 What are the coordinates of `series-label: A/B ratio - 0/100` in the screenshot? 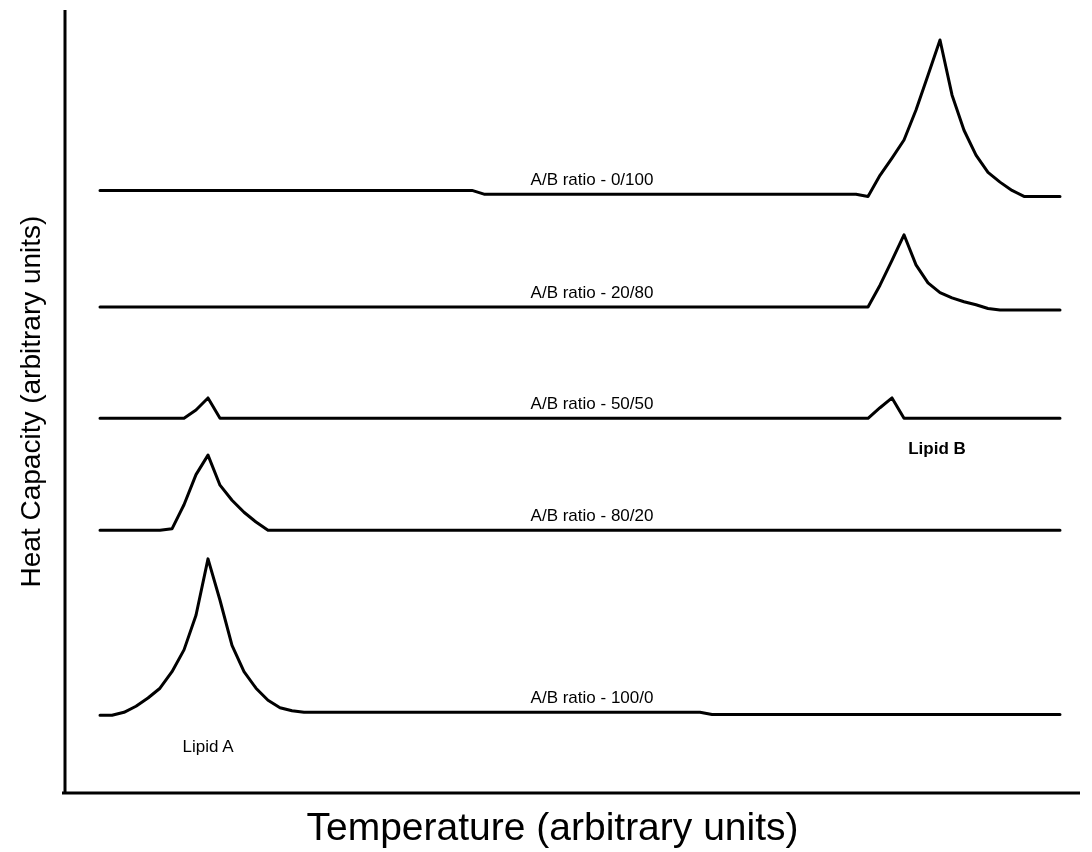 It's located at (592, 180).